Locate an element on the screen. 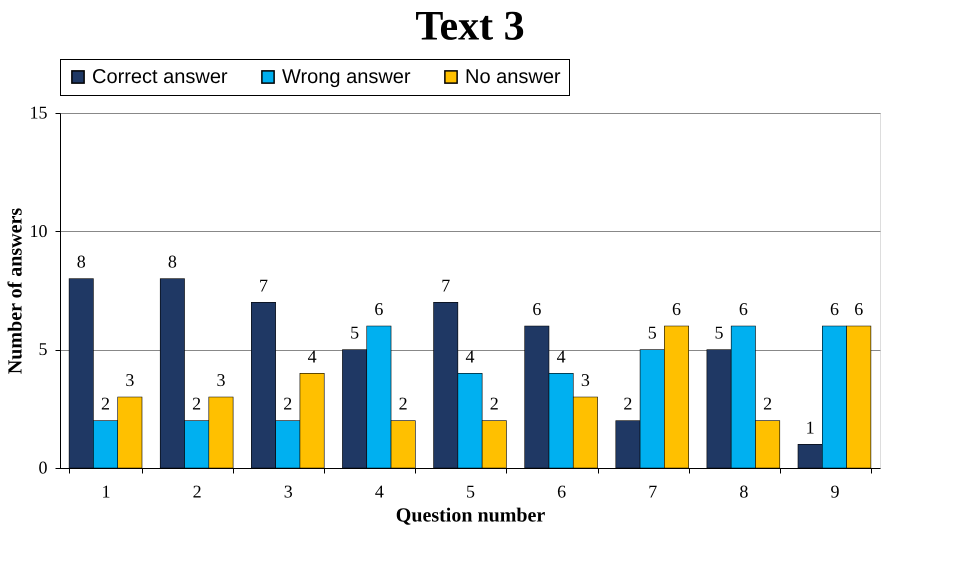 Image resolution: width=955 pixels, height=581 pixels. y-tick-label: 15 is located at coordinates (39, 112).